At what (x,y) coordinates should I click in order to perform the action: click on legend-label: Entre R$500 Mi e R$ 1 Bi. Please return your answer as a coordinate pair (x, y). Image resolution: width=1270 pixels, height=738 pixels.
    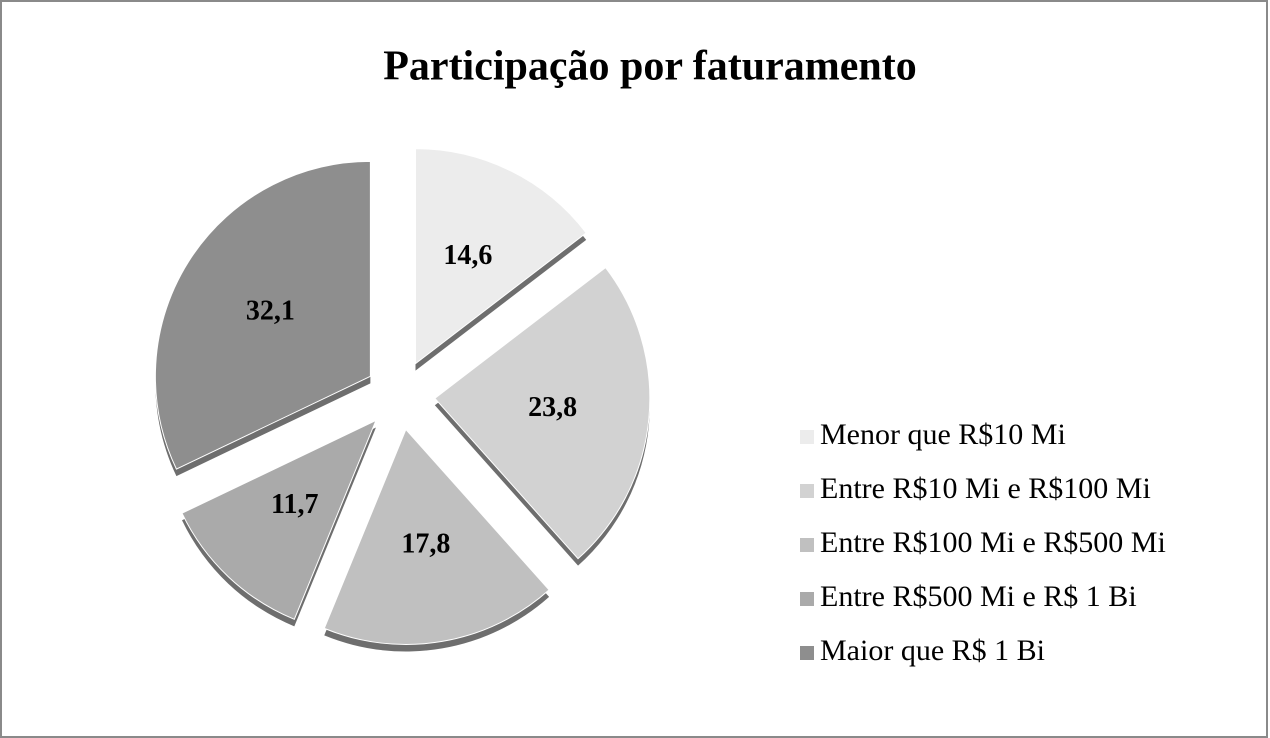
    Looking at the image, I should click on (978, 596).